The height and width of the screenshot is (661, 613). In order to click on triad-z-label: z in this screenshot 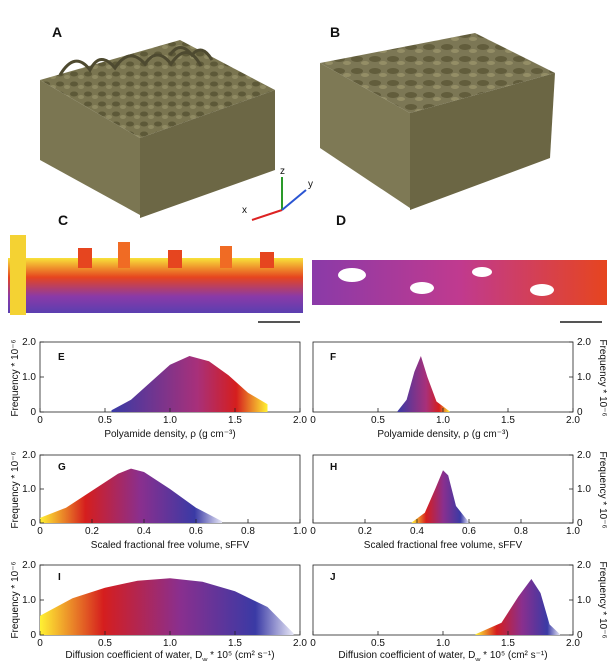, I will do `click(282, 171)`.